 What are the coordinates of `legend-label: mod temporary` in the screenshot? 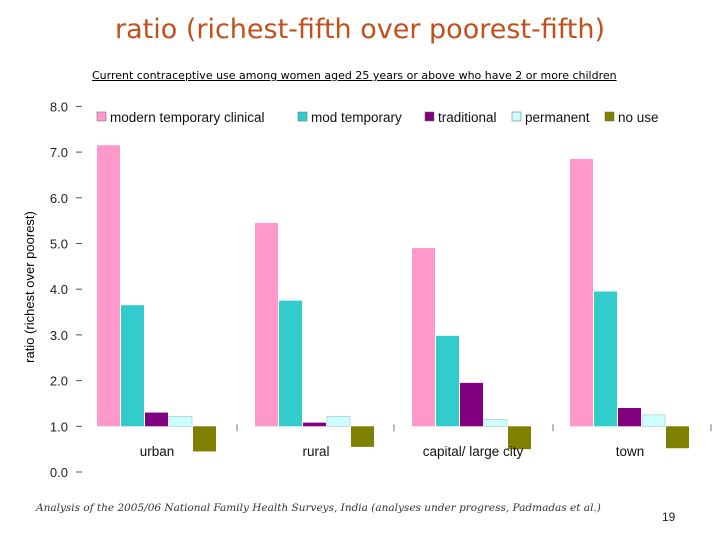 It's located at (356, 117).